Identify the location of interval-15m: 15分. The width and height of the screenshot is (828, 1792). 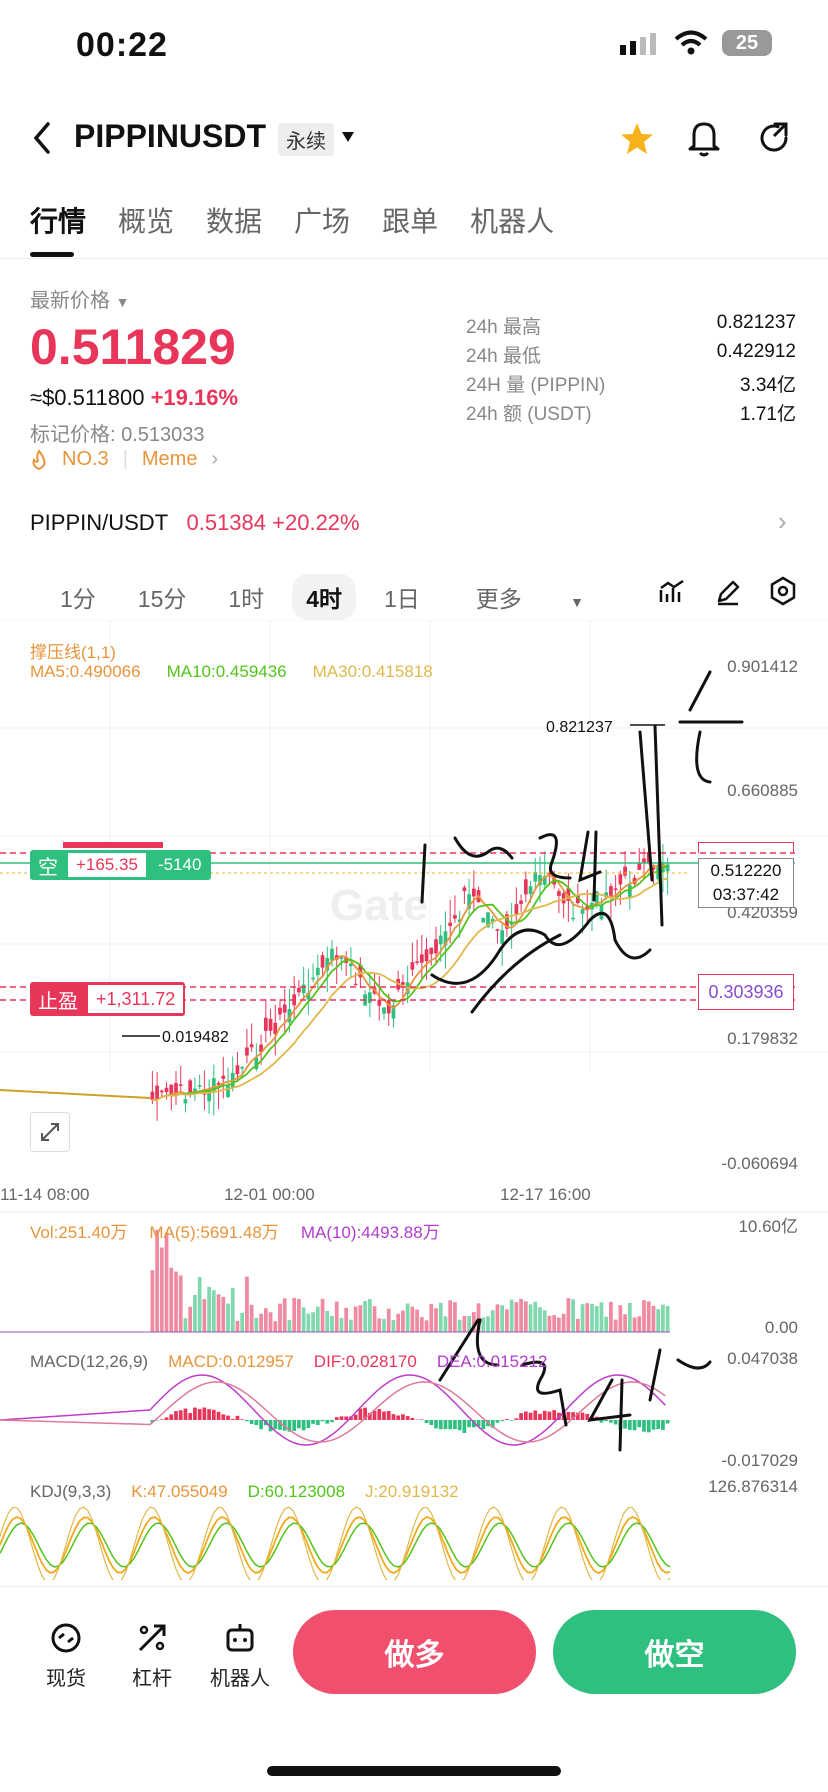
(162, 599).